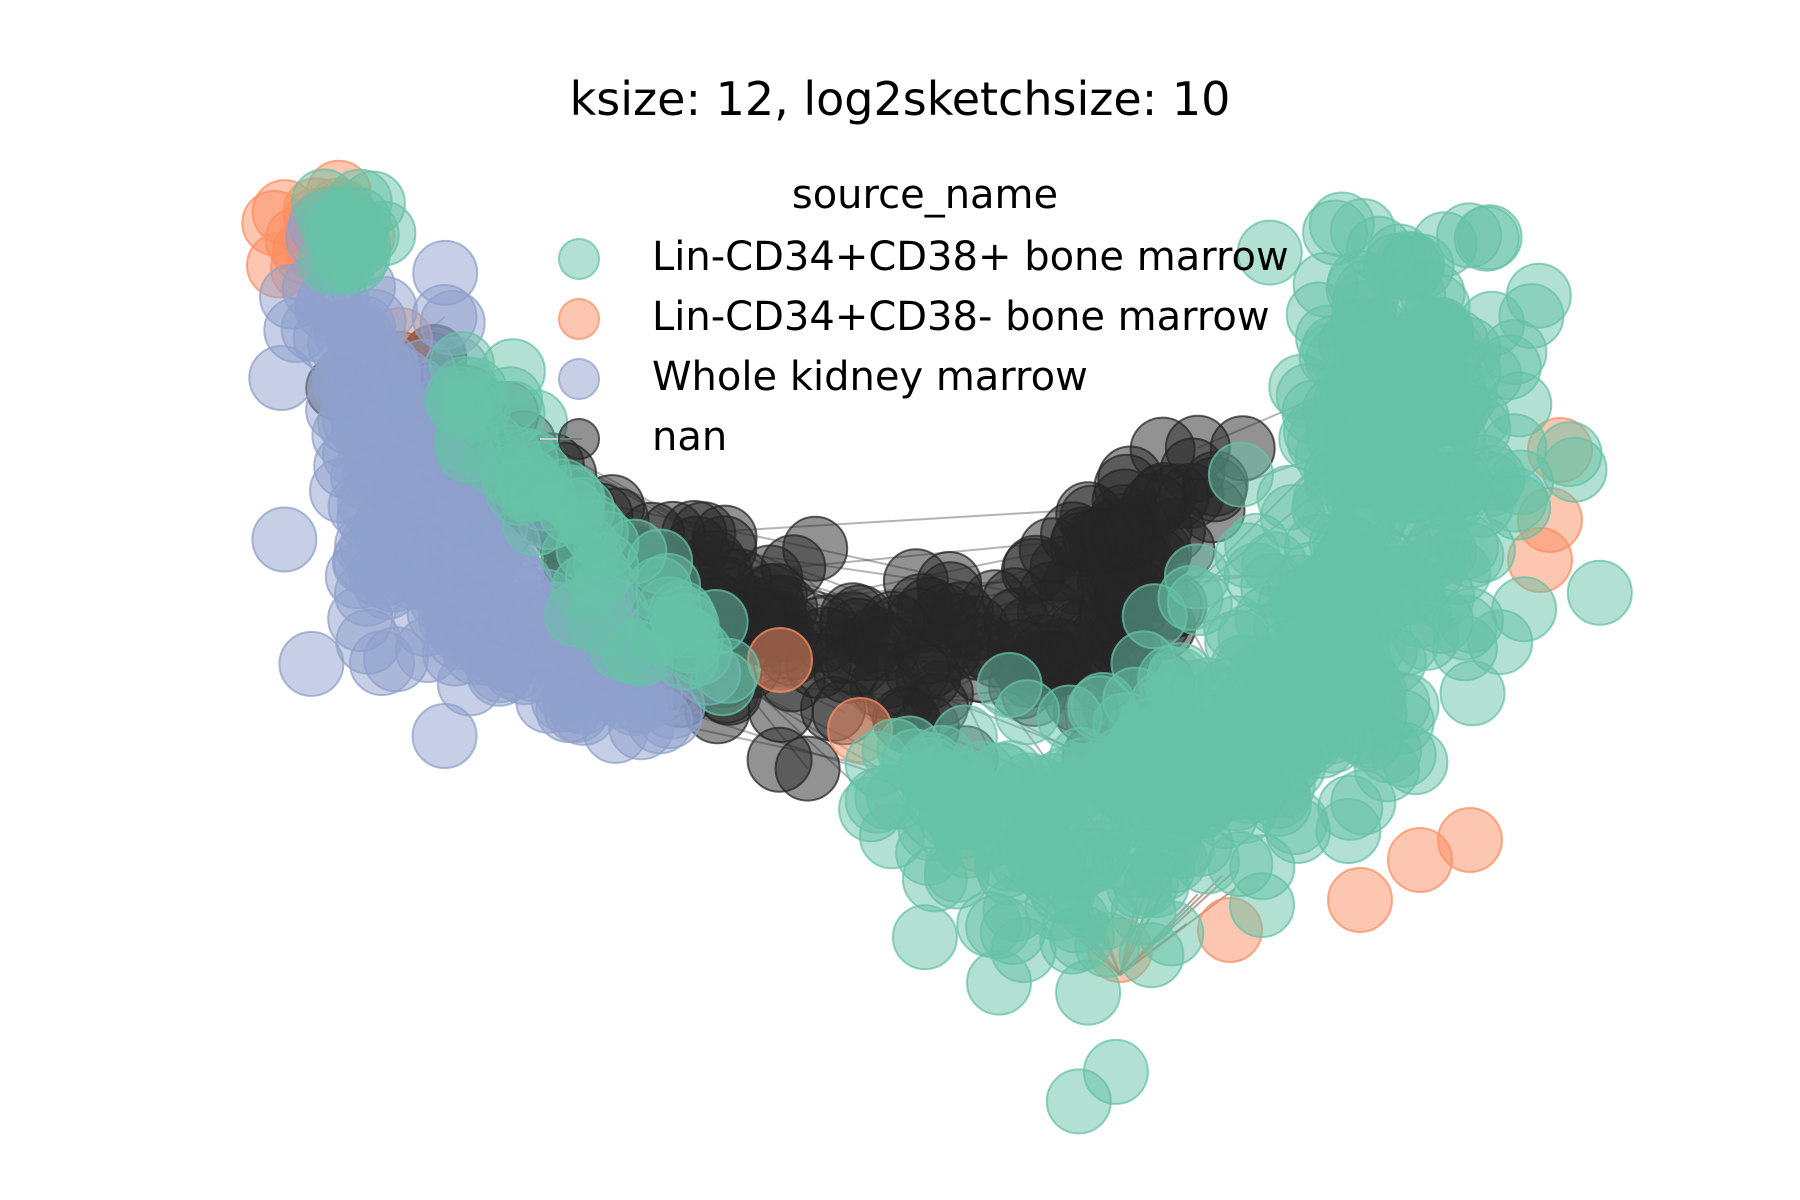 This screenshot has height=1200, width=1800. What do you see at coordinates (970, 257) in the screenshot?
I see `legend-label-cd38-plus: Lin-CD34+CD38+ bone marrow` at bounding box center [970, 257].